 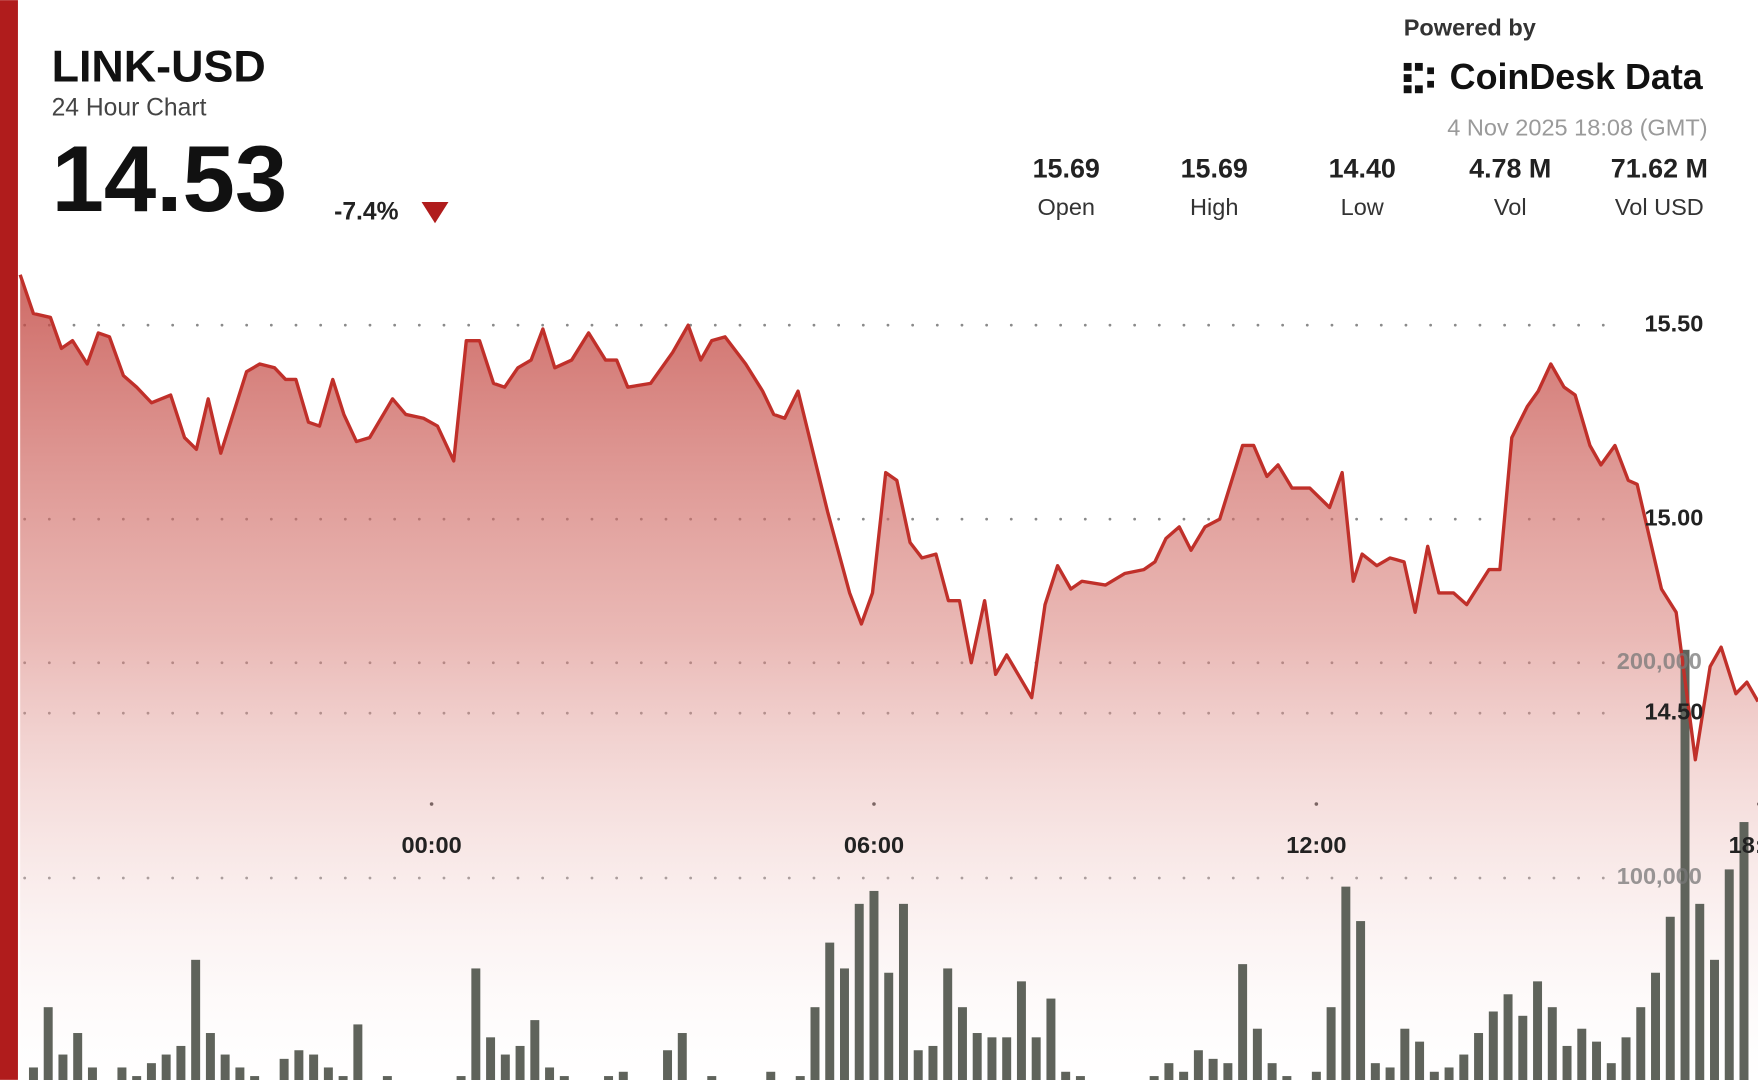 I want to click on stat-label: Open, so click(x=1066, y=207).